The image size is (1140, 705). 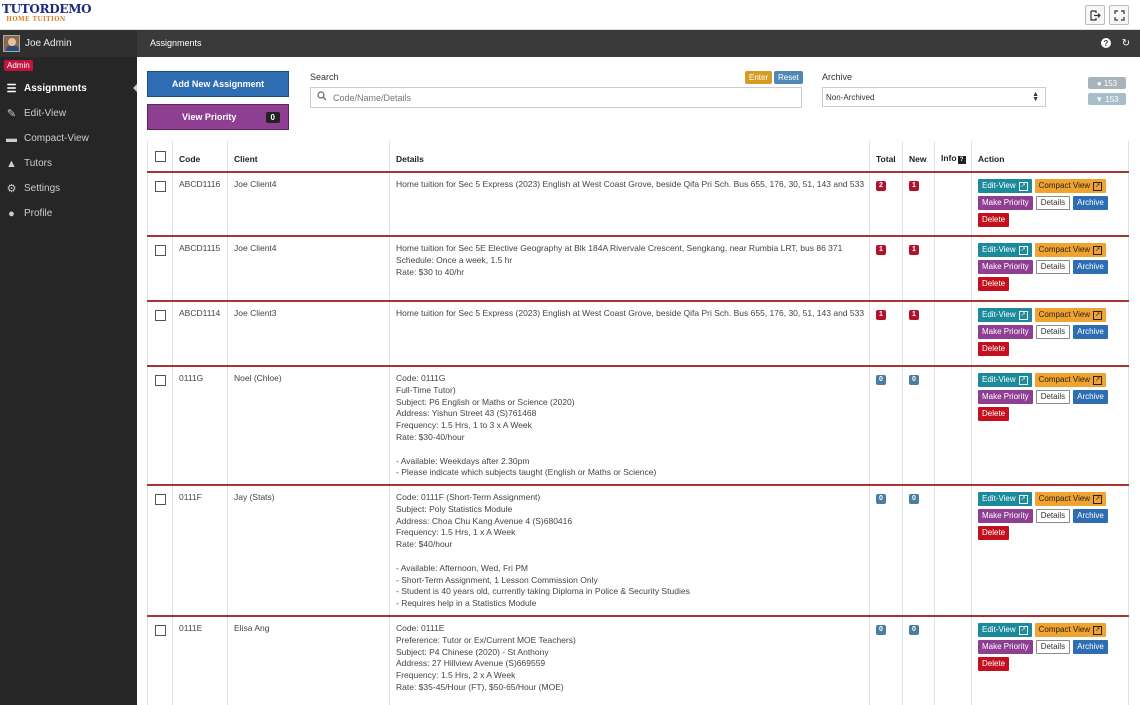 What do you see at coordinates (918, 334) in the screenshot?
I see `new-cell: 1` at bounding box center [918, 334].